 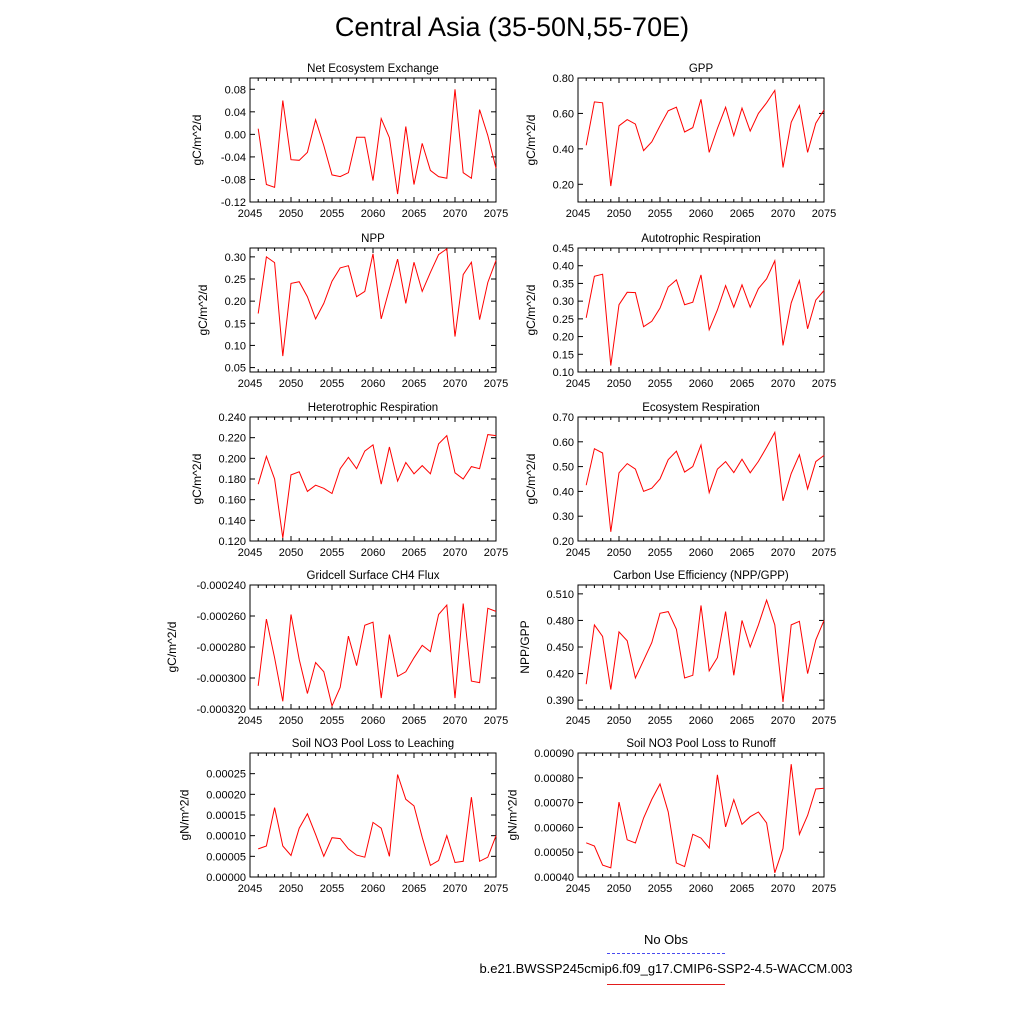 What do you see at coordinates (554, 853) in the screenshot?
I see `y-tick-label: 0.00050` at bounding box center [554, 853].